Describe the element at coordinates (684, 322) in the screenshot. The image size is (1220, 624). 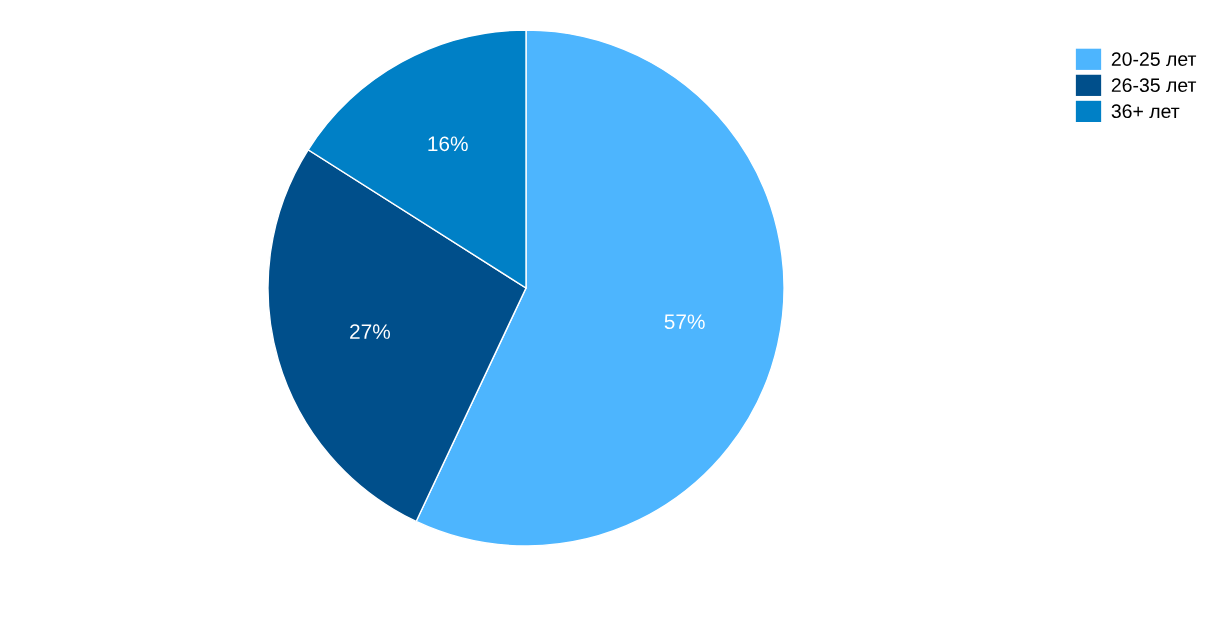
I see `data-label: 57%` at that location.